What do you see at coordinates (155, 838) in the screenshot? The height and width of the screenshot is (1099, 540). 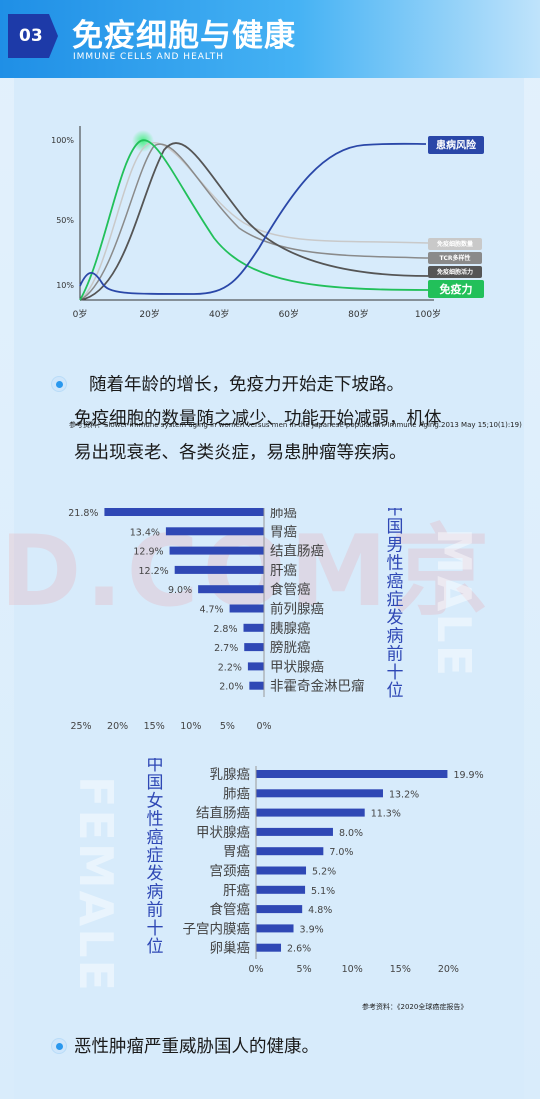 I see `female-title-char: 癌` at bounding box center [155, 838].